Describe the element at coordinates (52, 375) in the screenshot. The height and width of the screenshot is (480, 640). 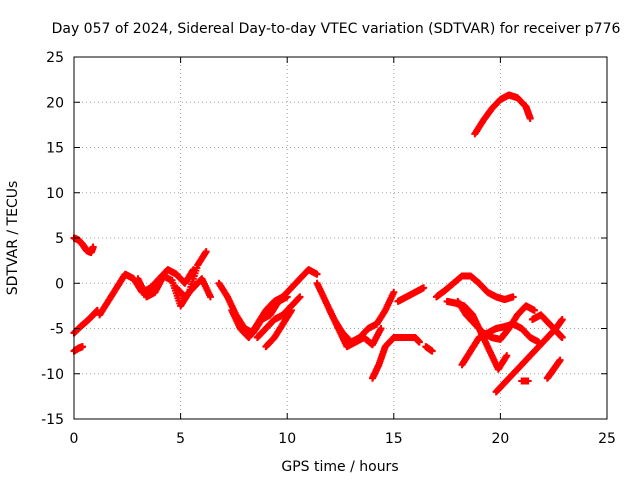
I see `y-tick-label: -10` at that location.